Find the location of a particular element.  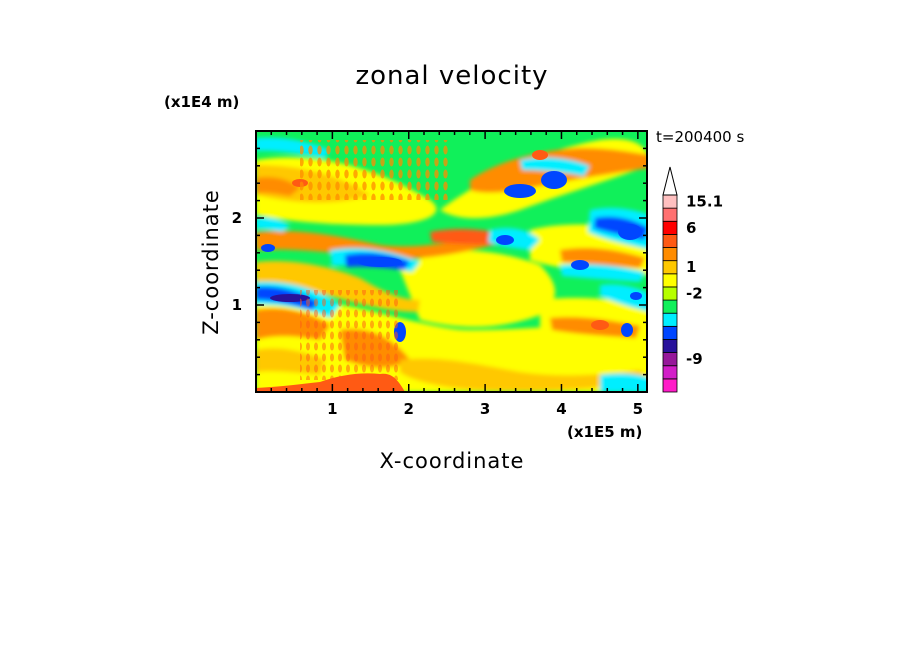

x-axis-label: X-coordinate is located at coordinates (452, 461).